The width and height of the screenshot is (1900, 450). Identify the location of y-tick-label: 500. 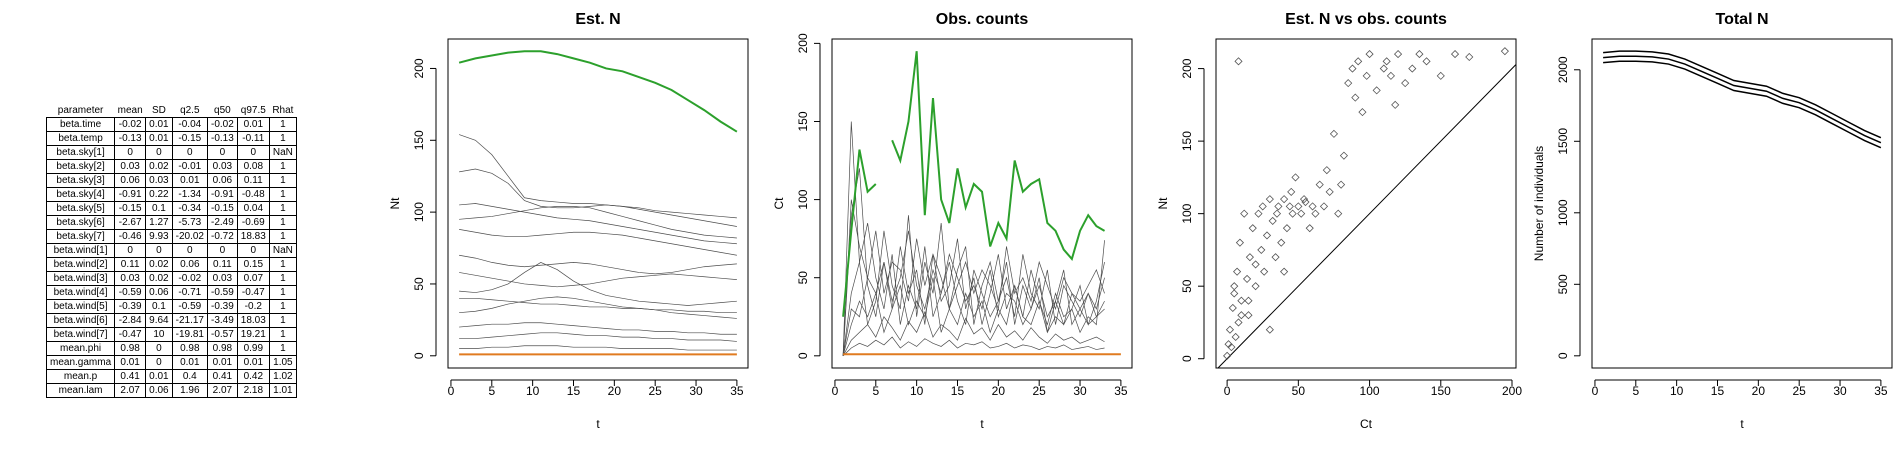
(1563, 284).